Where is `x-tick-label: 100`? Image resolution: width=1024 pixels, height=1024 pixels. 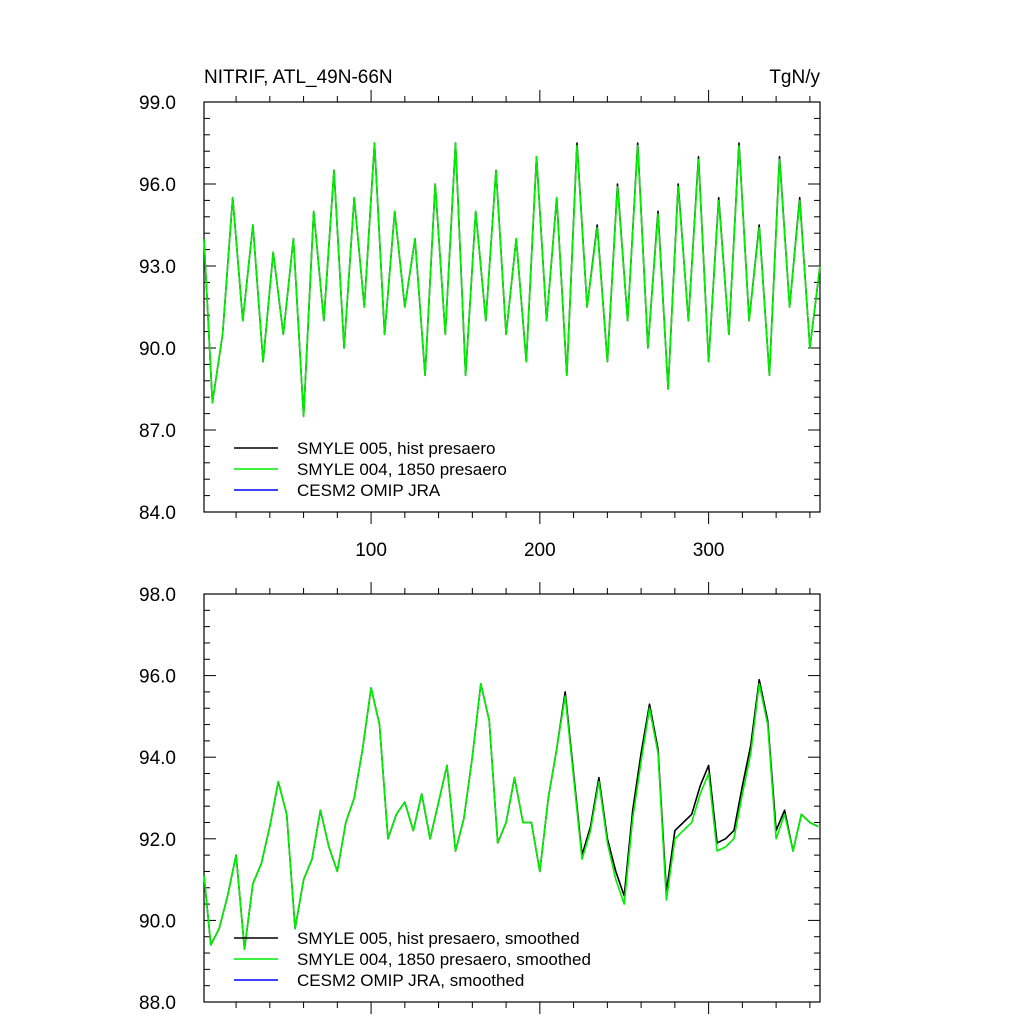 x-tick-label: 100 is located at coordinates (371, 550).